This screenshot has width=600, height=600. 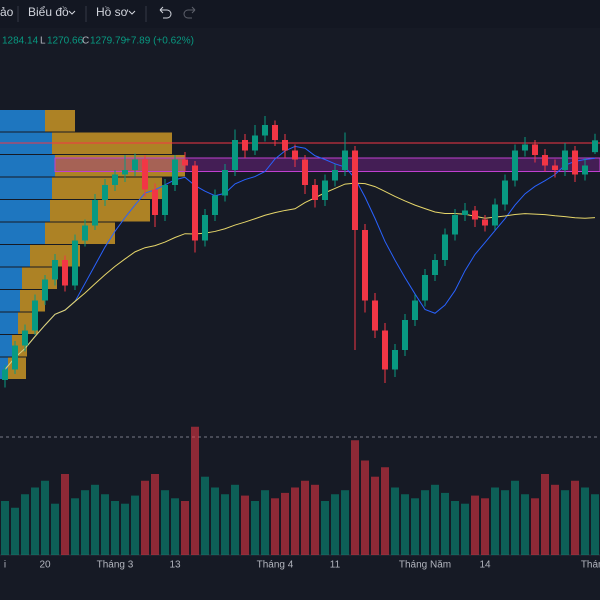 I want to click on low-value: 1270.66, so click(x=65, y=41).